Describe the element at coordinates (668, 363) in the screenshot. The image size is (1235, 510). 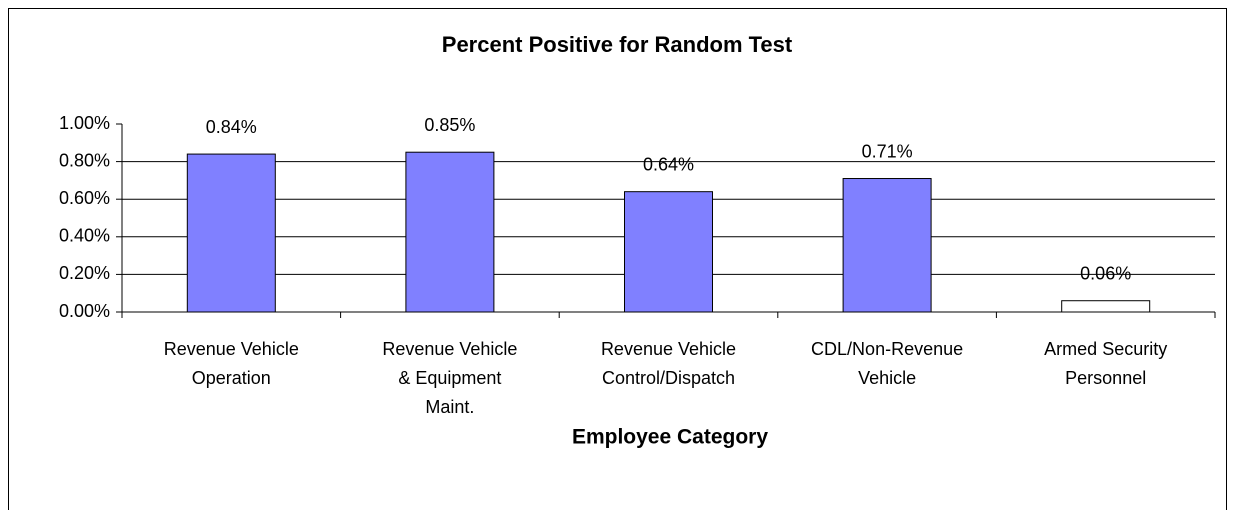
I see `x-tick-label: Revenue Vehicle Control/Dispatch` at that location.